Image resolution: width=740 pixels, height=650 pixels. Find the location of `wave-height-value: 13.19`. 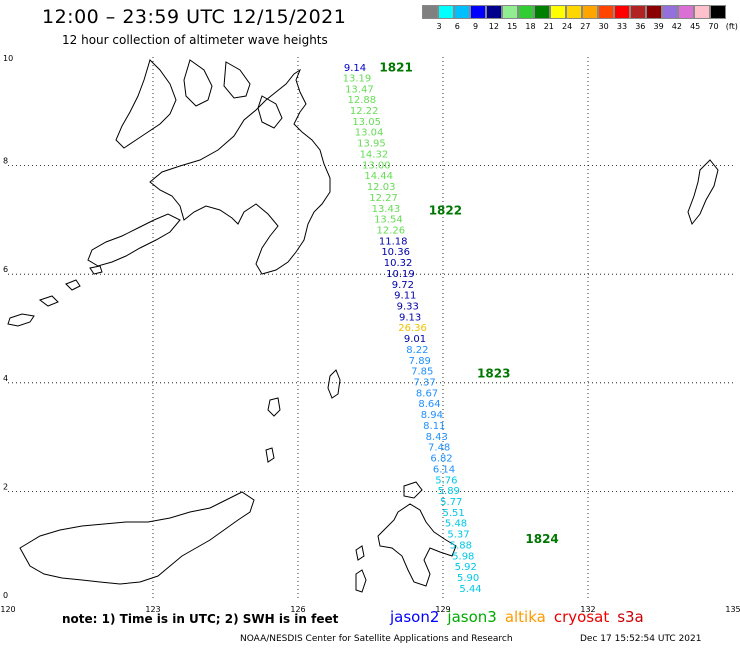

wave-height-value: 13.19 is located at coordinates (357, 78).